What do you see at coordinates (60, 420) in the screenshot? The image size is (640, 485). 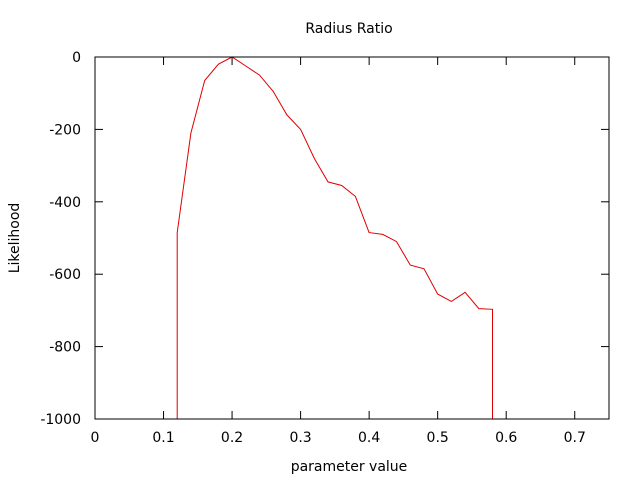 I see `y-tick-label: -1000` at bounding box center [60, 420].